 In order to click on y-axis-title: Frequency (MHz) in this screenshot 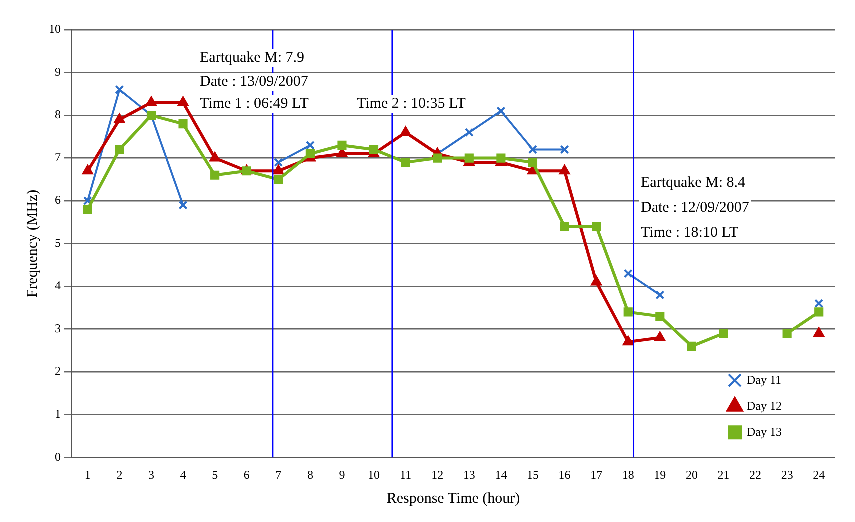, I will do `click(32, 244)`.